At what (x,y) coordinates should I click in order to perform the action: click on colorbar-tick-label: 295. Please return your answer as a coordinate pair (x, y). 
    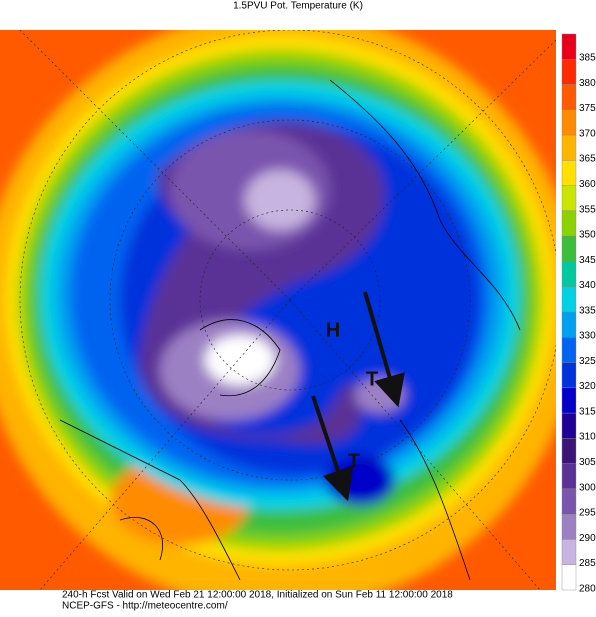
    Looking at the image, I should click on (587, 513).